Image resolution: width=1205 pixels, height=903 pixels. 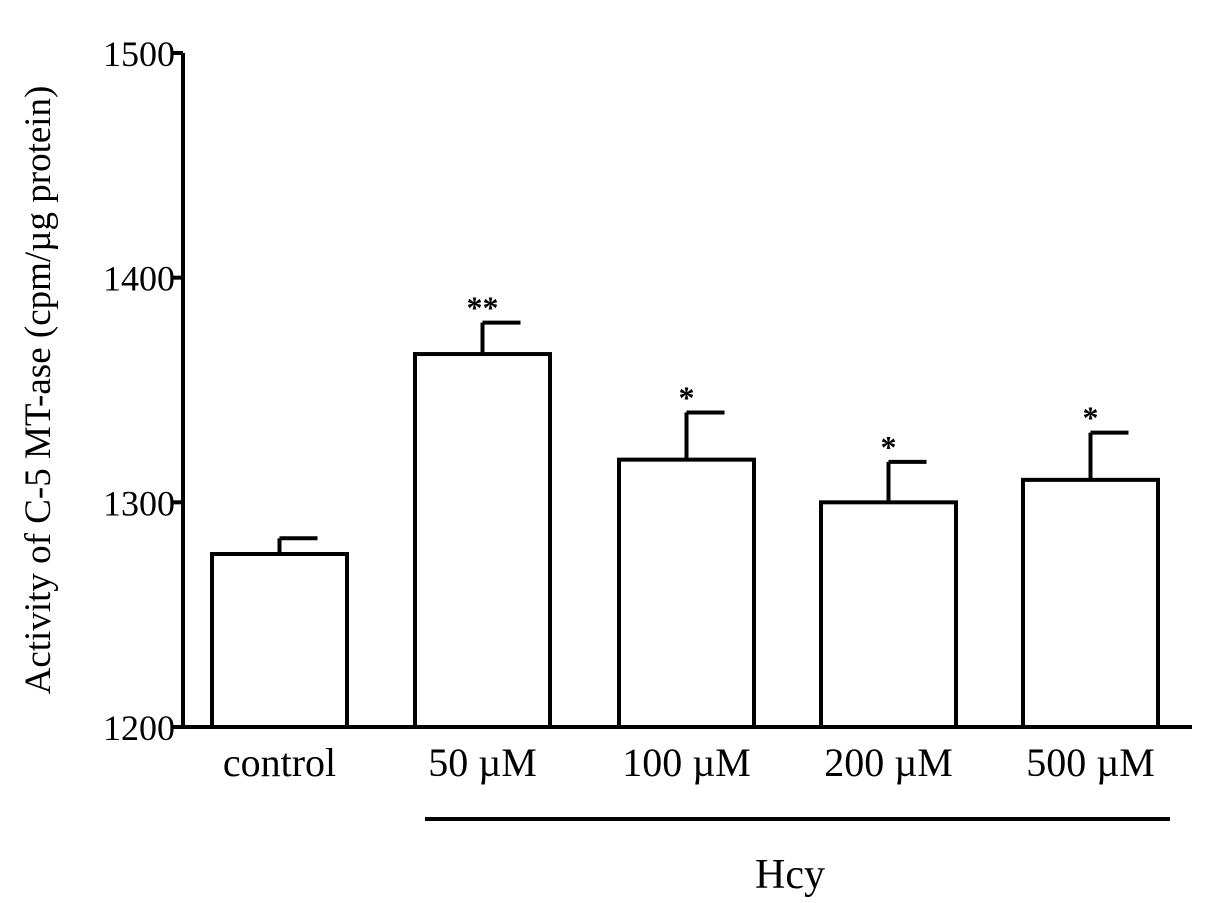 I want to click on x-tick-label: 200 µM, so click(x=888, y=762).